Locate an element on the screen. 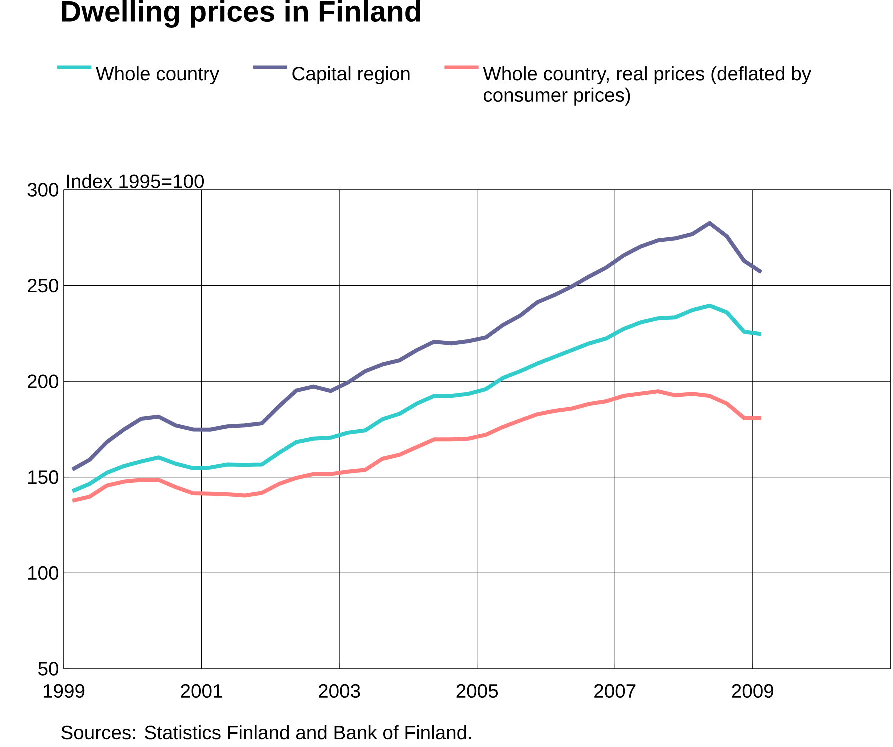  x-tick-label: 2005 is located at coordinates (477, 691).